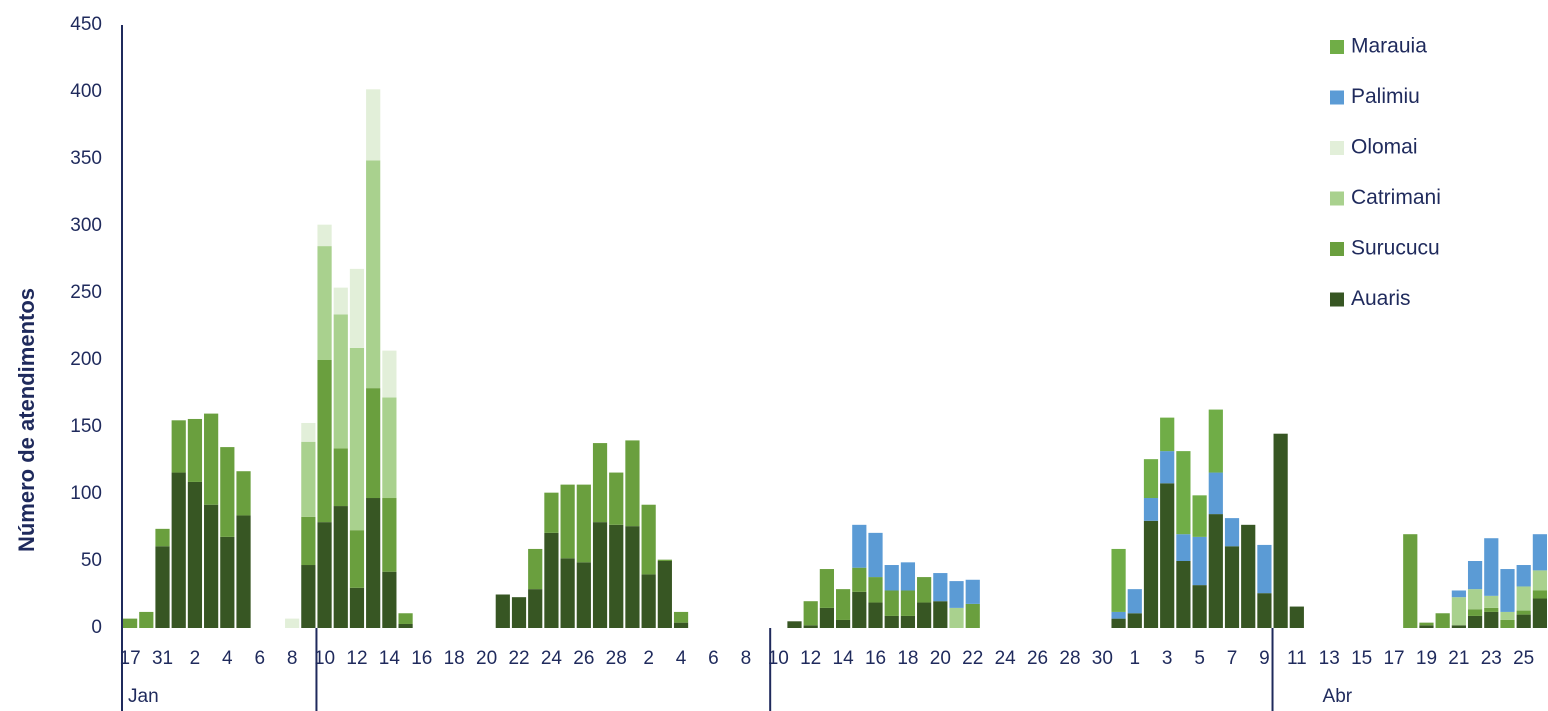 The image size is (1548, 711). What do you see at coordinates (940, 658) in the screenshot?
I see `x-tick-label: 20` at bounding box center [940, 658].